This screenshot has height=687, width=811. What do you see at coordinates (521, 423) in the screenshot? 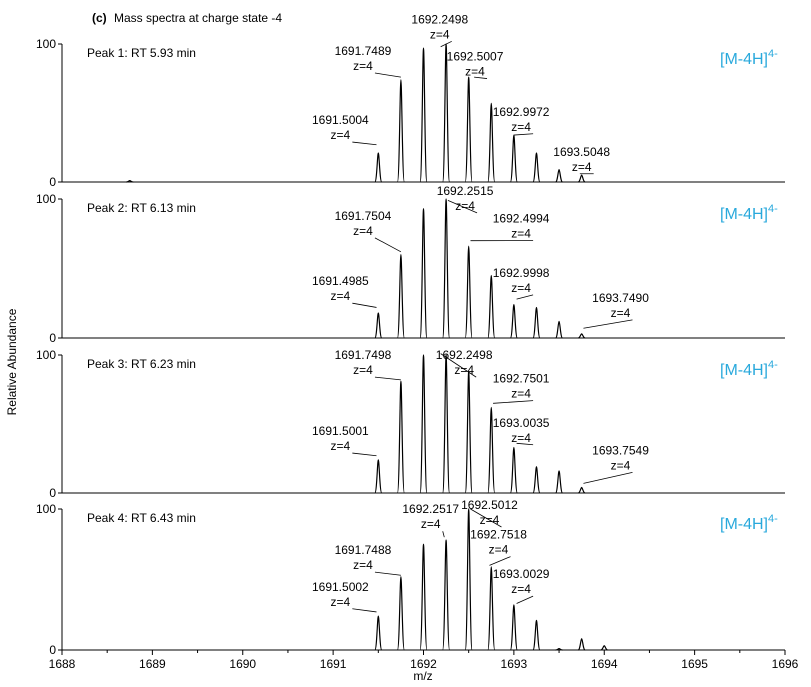
I see `annotation-mz: 1693.0035` at bounding box center [521, 423].